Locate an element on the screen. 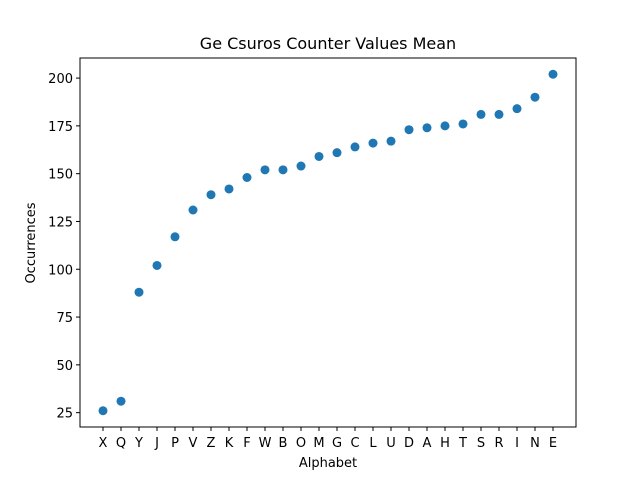 Image resolution: width=640 pixels, height=480 pixels. y-tick-label: 125 is located at coordinates (60, 222).